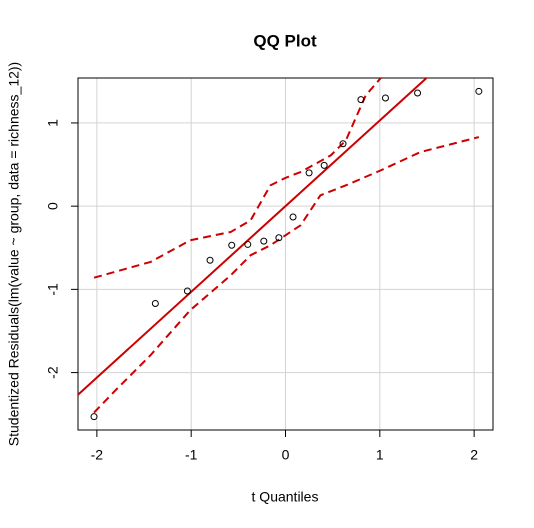 Image resolution: width=534 pixels, height=528 pixels. Describe the element at coordinates (474, 455) in the screenshot. I see `x-tick-label: 2` at that location.